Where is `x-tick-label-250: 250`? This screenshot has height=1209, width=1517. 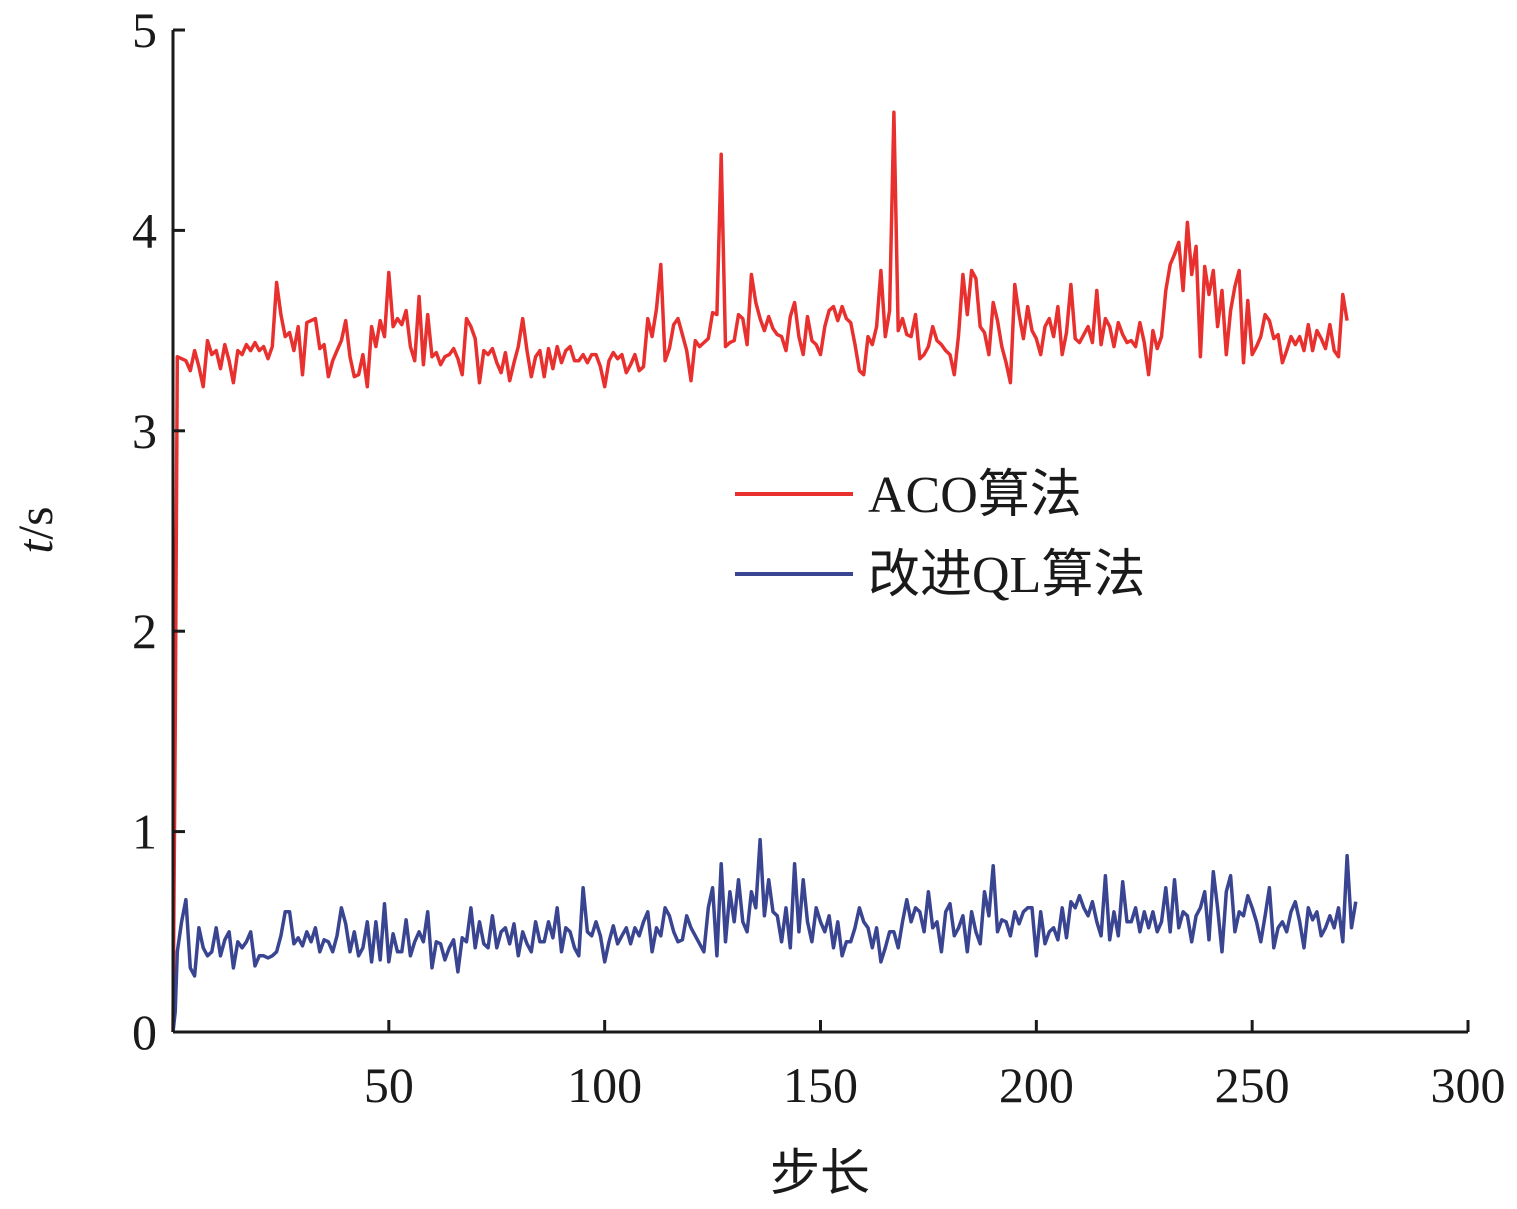
x-tick-label-250: 250 is located at coordinates (1252, 1085).